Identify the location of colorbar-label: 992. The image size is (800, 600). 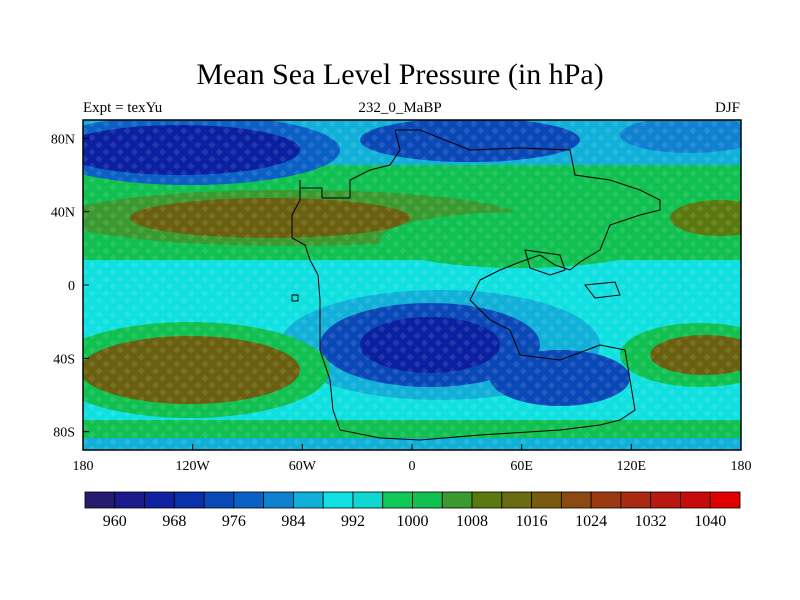
(353, 521).